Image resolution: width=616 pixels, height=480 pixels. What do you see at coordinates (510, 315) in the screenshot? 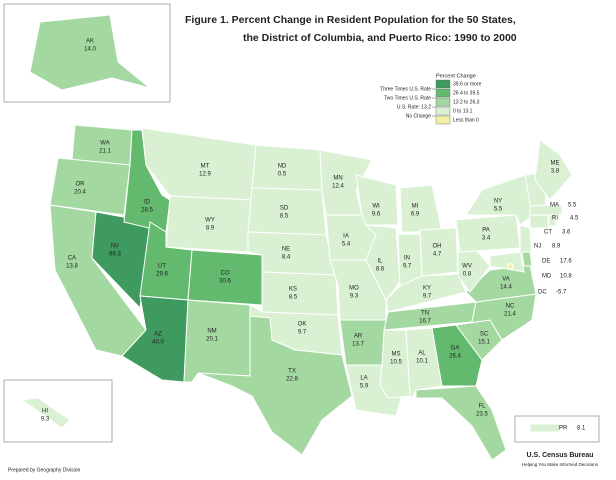
I see `state-value: 21.4` at bounding box center [510, 315].